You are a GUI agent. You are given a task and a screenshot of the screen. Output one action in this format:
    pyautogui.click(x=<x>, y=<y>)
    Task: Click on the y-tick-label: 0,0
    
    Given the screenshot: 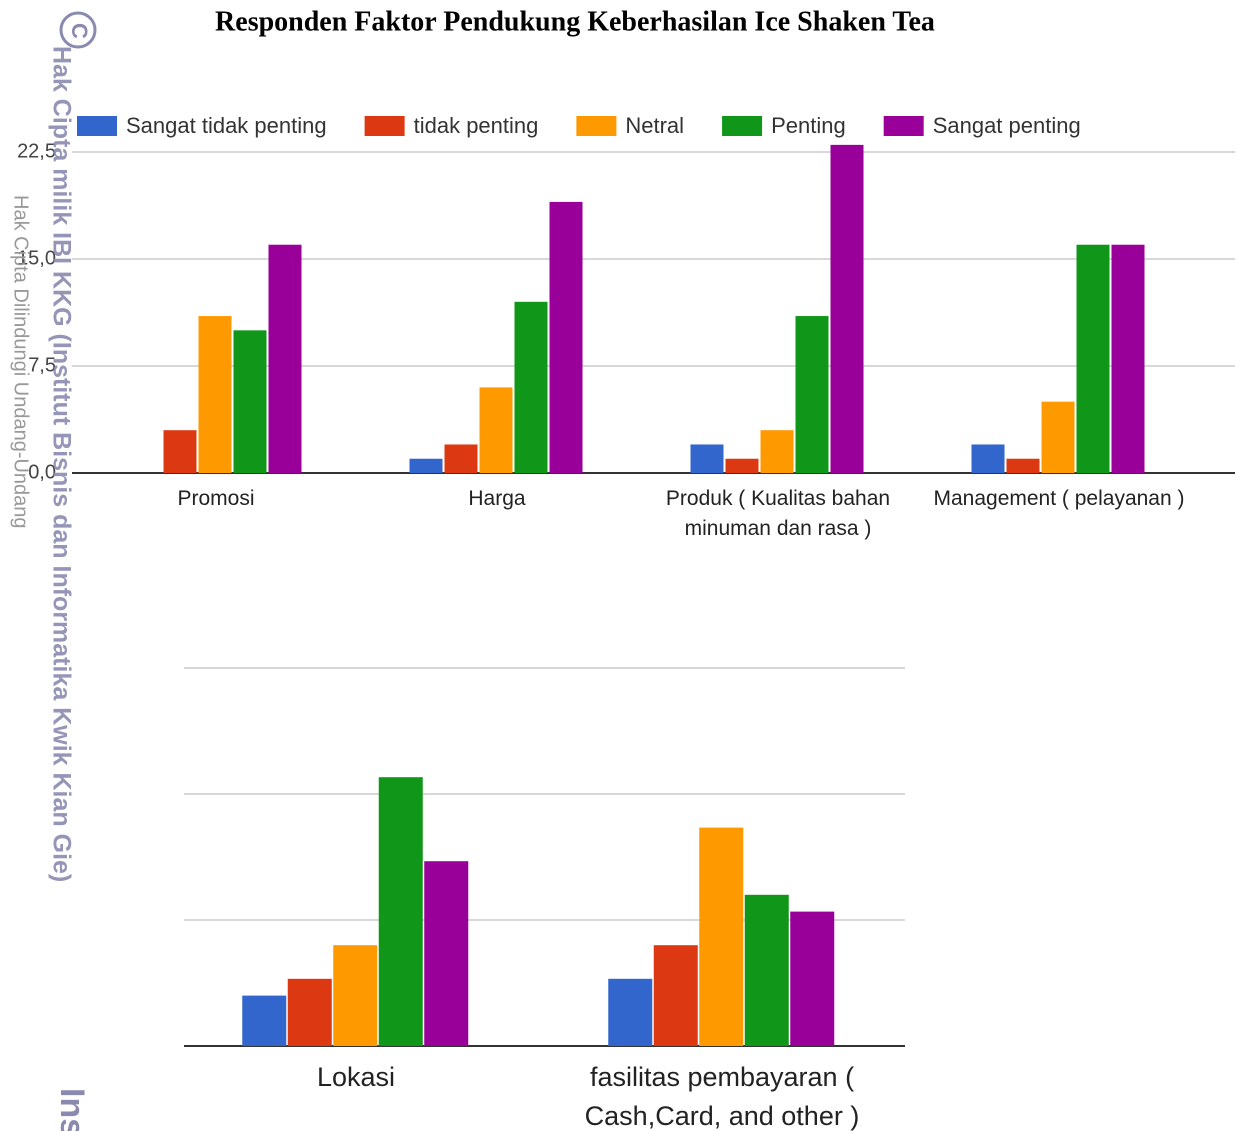 What is the action you would take?
    pyautogui.click(x=42, y=472)
    